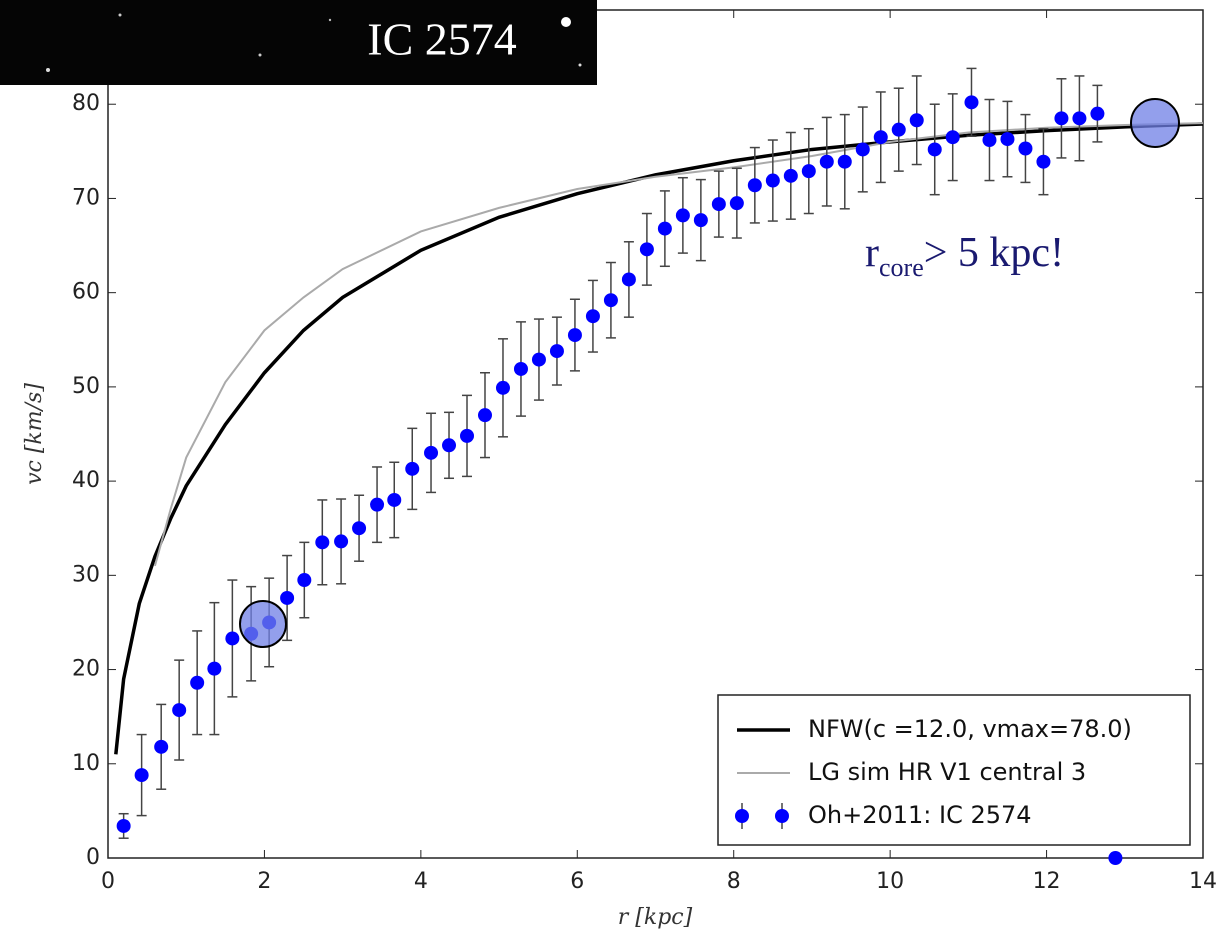 The image size is (1218, 942). What do you see at coordinates (890, 881) in the screenshot?
I see `x-tick-label: 10` at bounding box center [890, 881].